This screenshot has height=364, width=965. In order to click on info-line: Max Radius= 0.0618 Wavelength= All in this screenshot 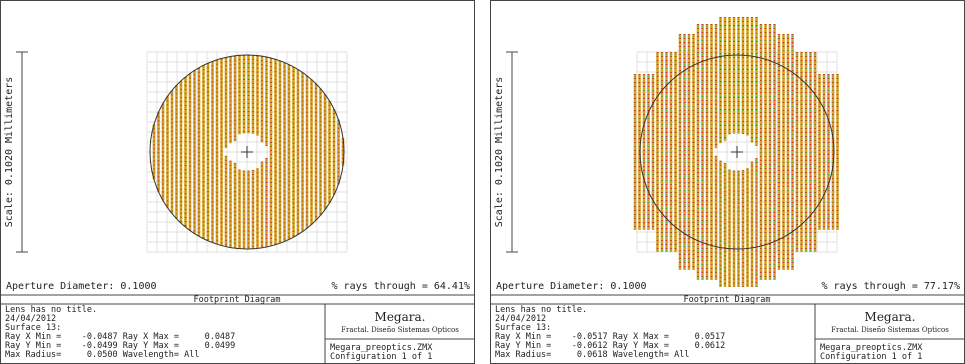, I will do `click(592, 355)`.